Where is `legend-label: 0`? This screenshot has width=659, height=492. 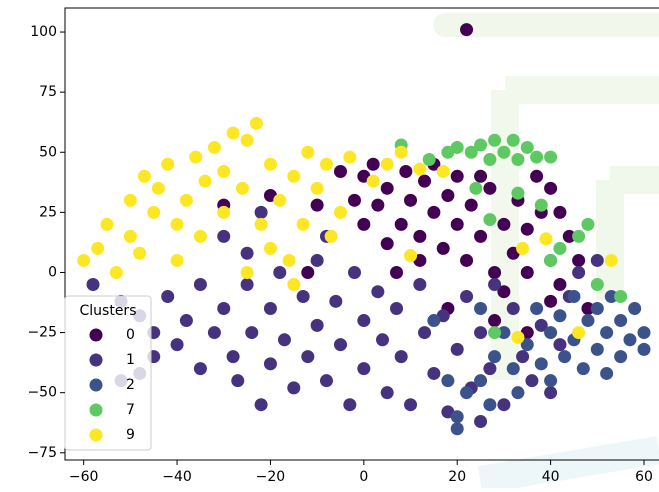
legend-label: 0 is located at coordinates (130, 335).